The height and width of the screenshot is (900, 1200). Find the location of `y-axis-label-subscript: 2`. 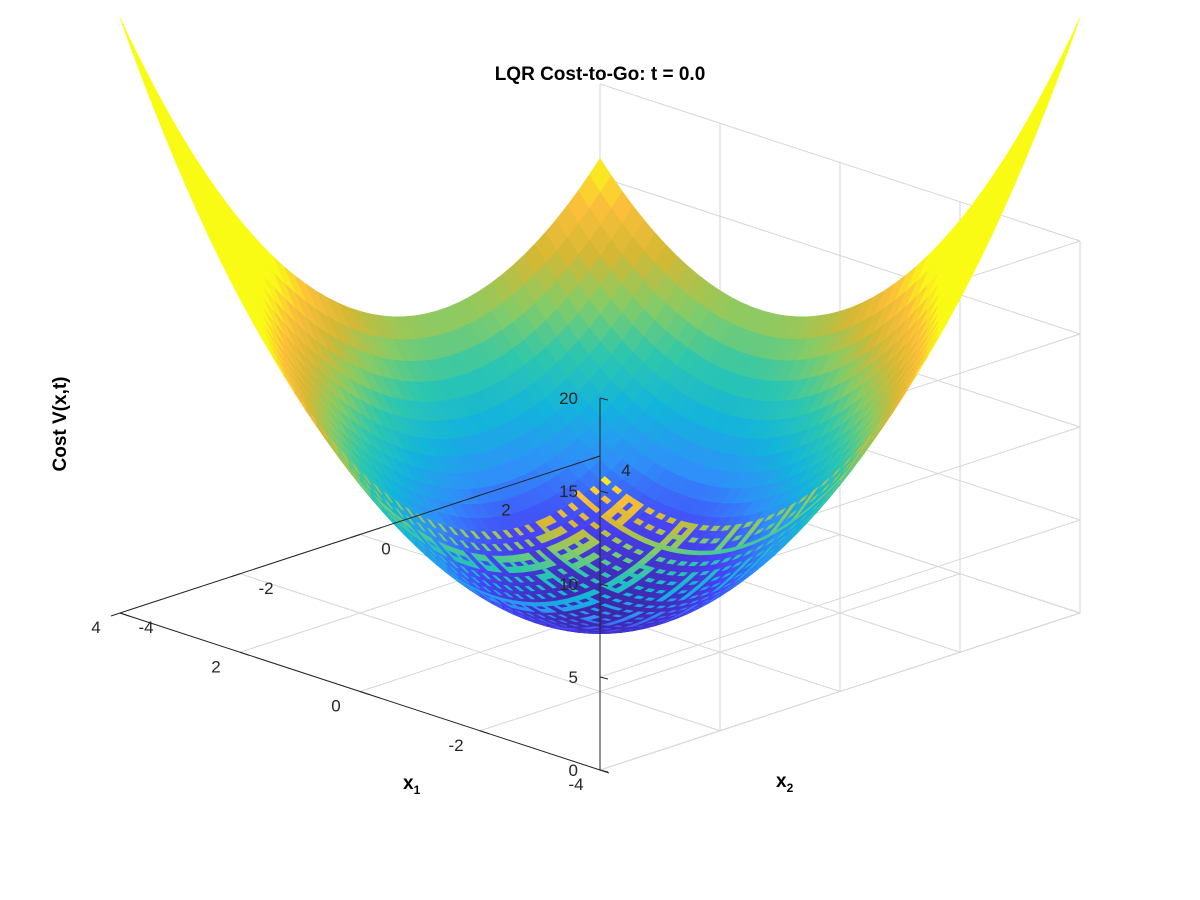

y-axis-label-subscript: 2 is located at coordinates (790, 788).